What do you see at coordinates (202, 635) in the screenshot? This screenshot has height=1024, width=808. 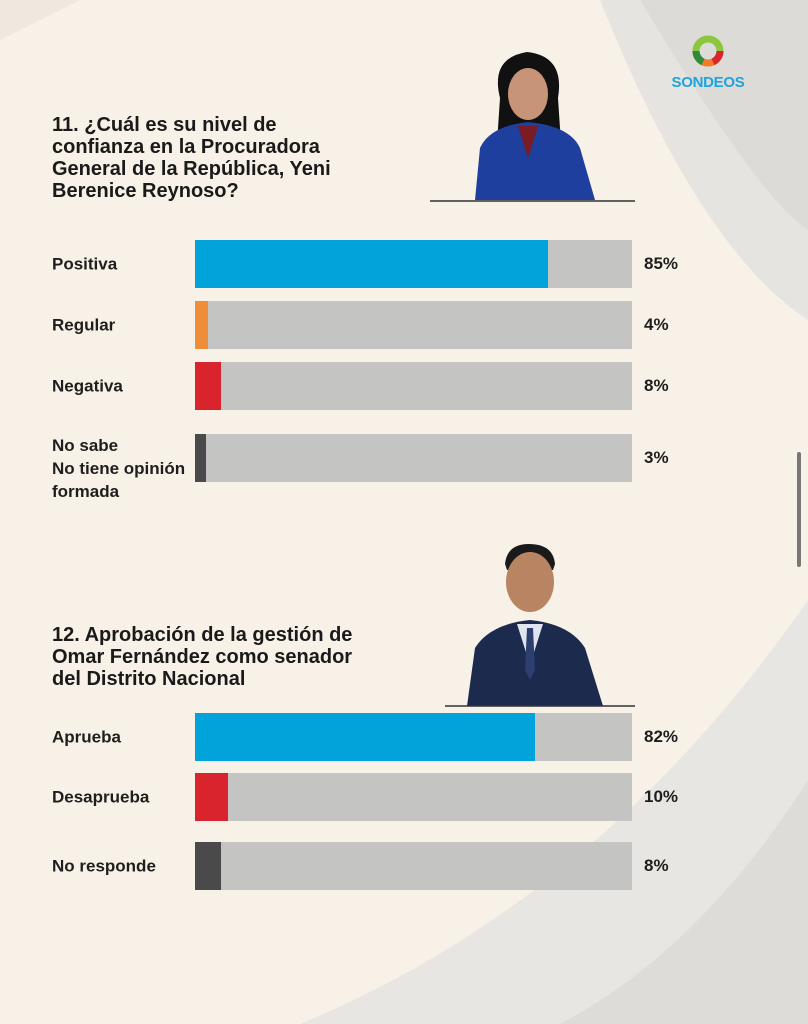 I see `title-line: 12. Aprobación de la gestión de` at bounding box center [202, 635].